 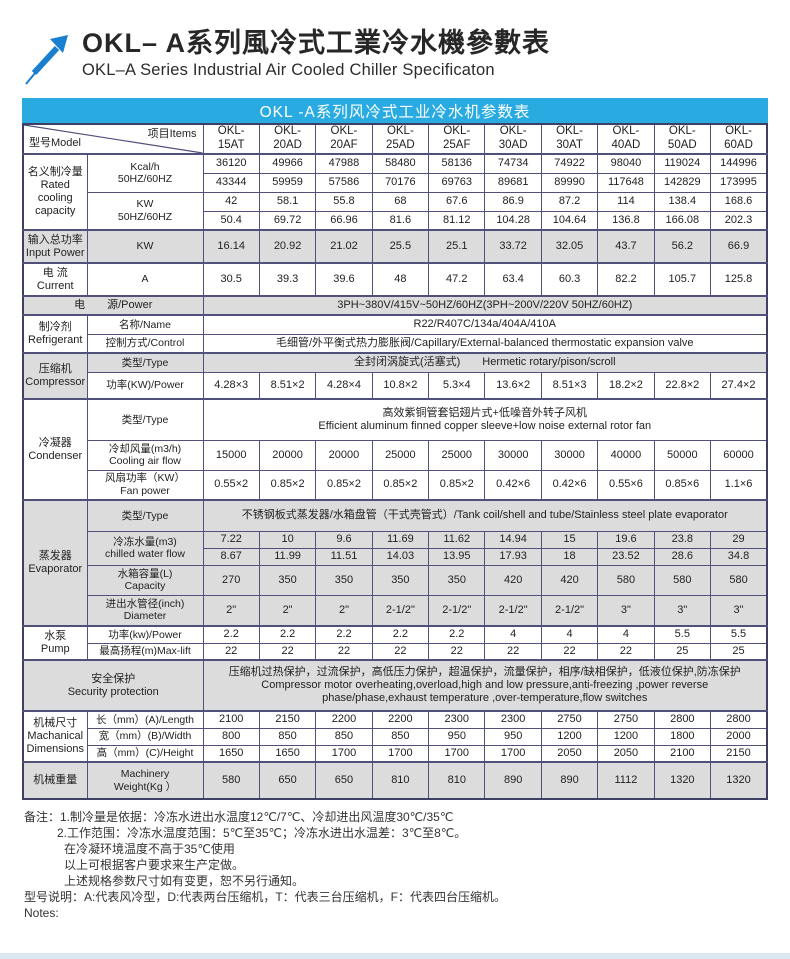 I want to click on value-cell: 33.72, so click(x=513, y=246).